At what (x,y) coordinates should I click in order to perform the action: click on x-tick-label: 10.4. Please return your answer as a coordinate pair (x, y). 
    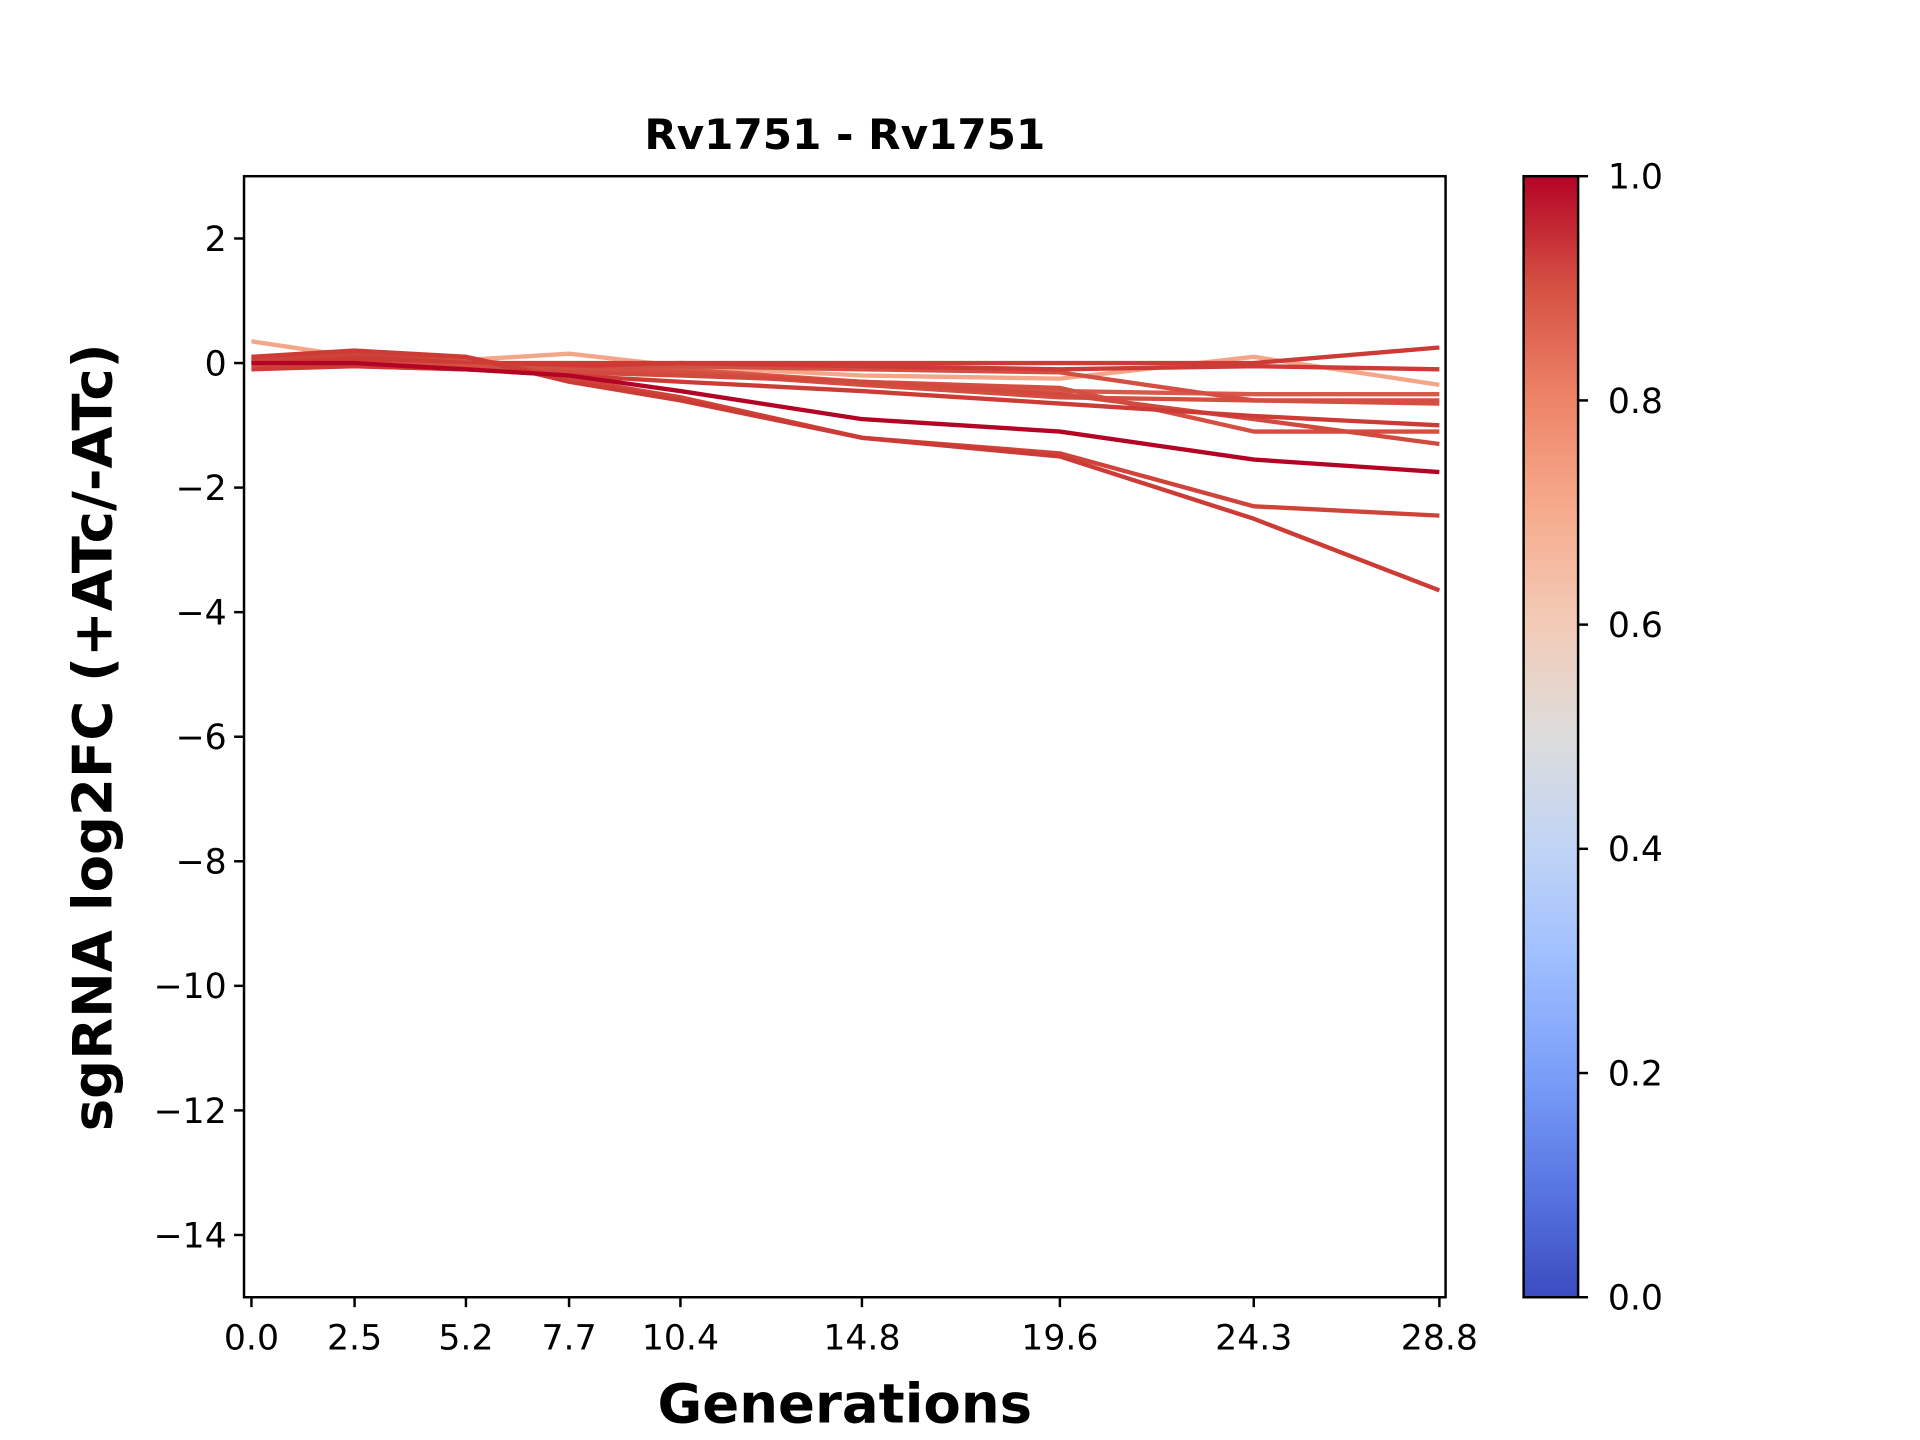
    Looking at the image, I should click on (680, 1338).